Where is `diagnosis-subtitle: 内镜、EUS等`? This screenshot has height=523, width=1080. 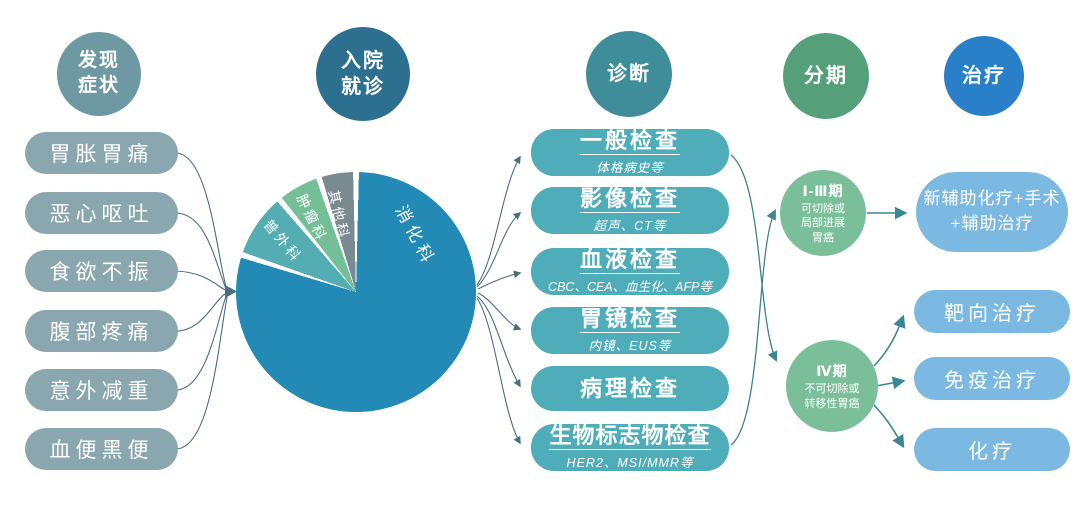
diagnosis-subtitle: 内镜、EUS等 is located at coordinates (630, 345).